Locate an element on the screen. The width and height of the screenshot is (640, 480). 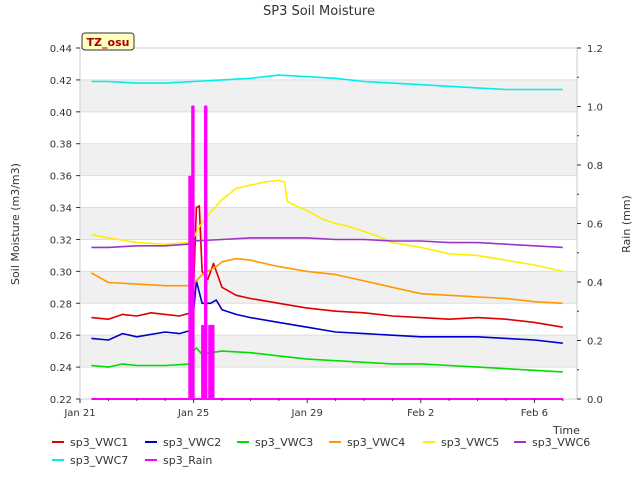
x-tick-label: Feb 6 is located at coordinates (534, 413).